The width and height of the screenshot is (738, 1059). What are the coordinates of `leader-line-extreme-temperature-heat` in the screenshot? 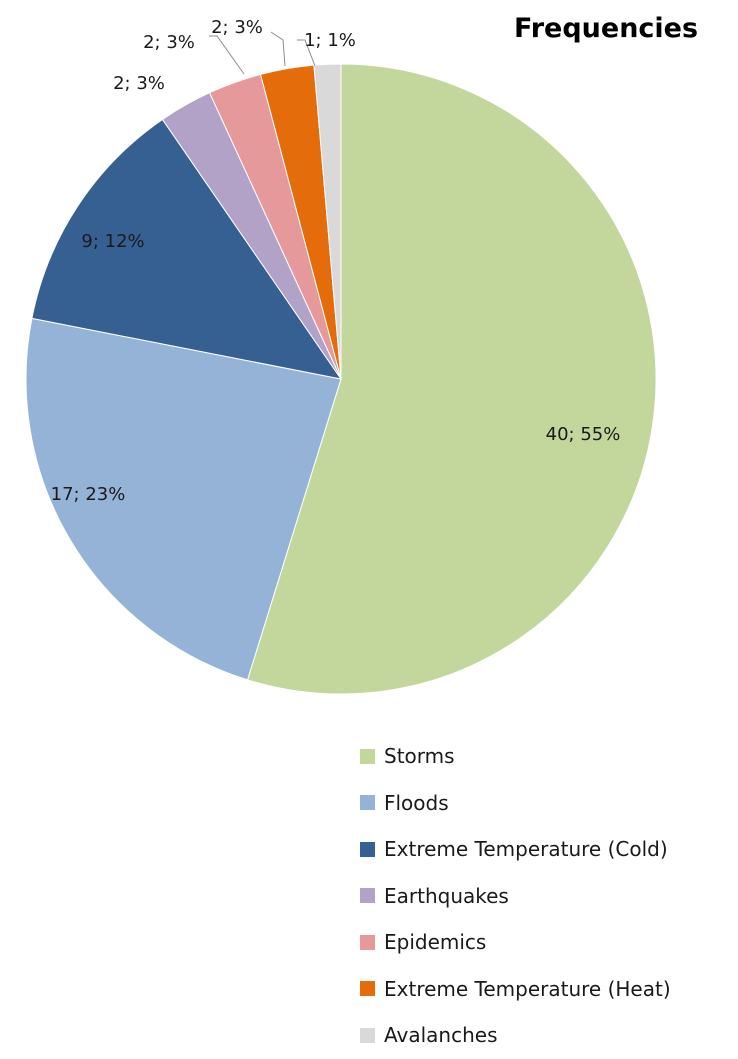 It's located at (278, 49).